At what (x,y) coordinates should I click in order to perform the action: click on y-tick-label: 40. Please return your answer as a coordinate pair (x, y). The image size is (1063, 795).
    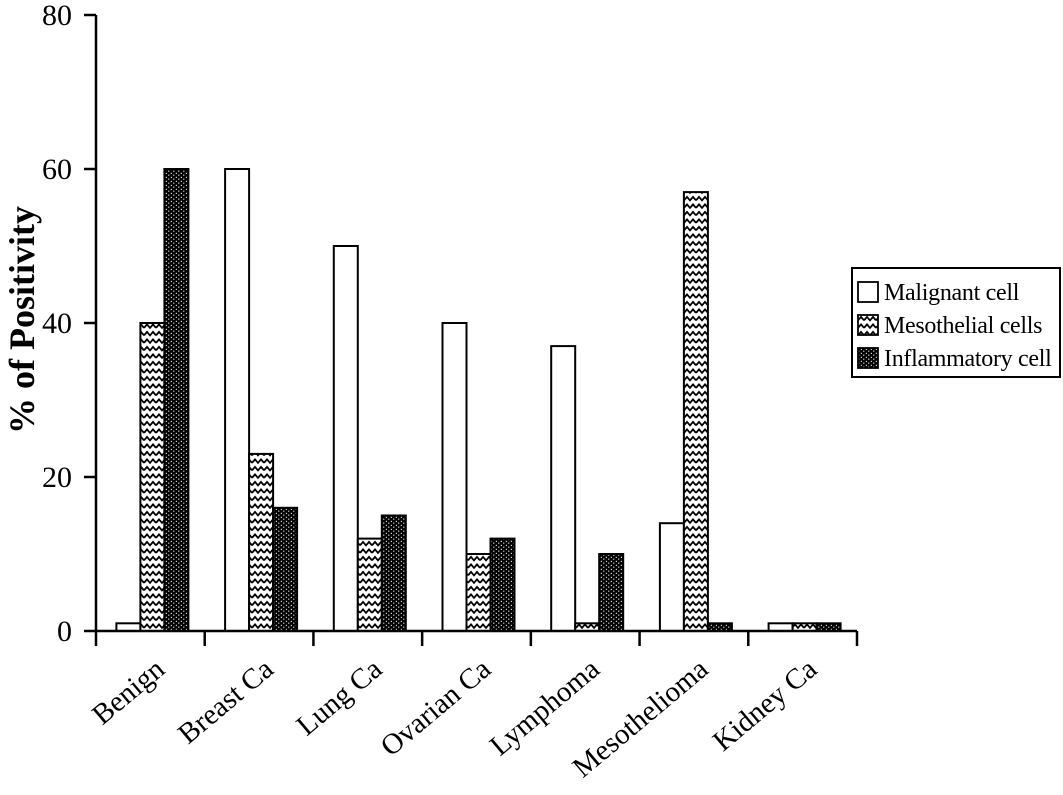
    Looking at the image, I should click on (57, 323).